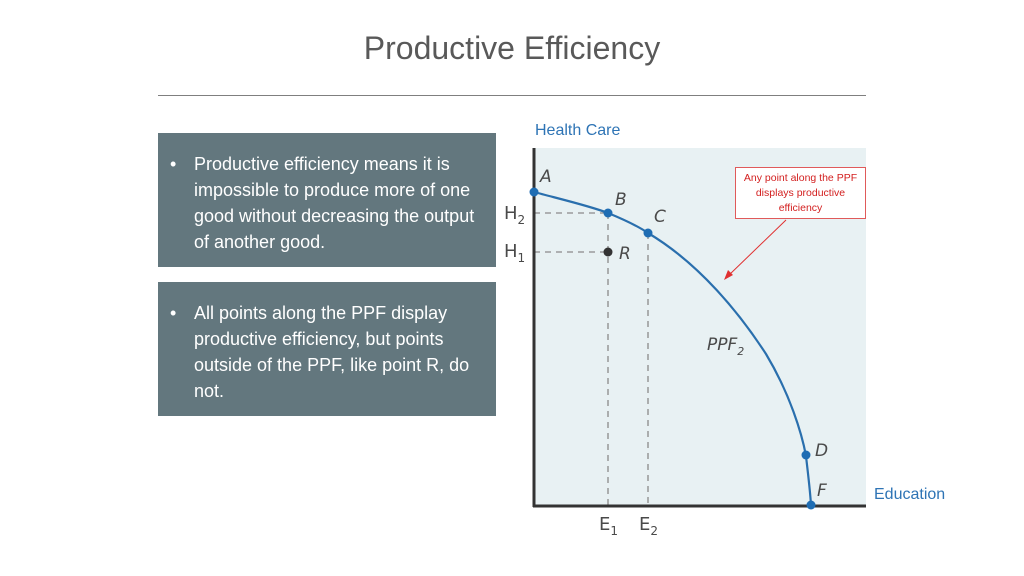  I want to click on y-tick-h1-sub: 1, so click(522, 258).